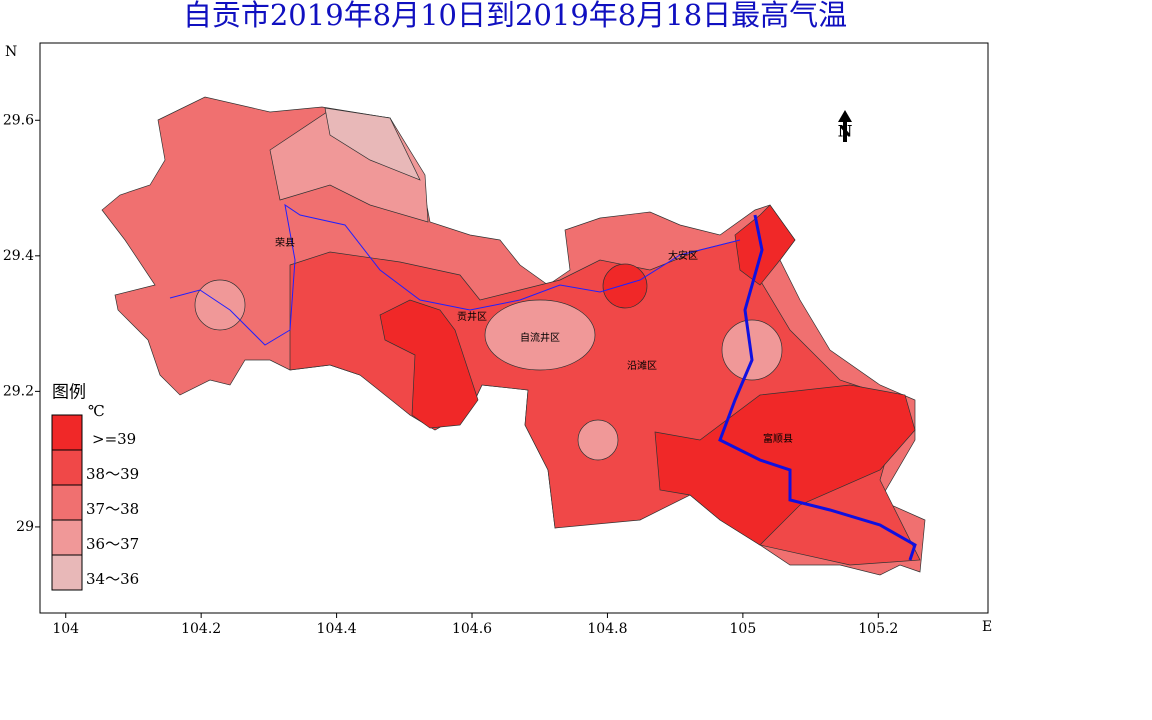  I want to click on north-arrow: N, so click(845, 126).